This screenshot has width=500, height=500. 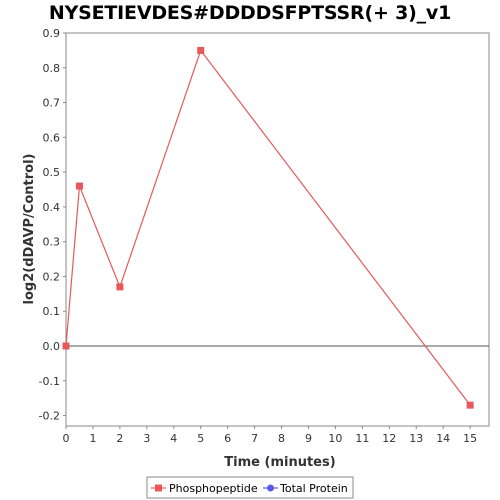 I want to click on x-tick-label: 6, so click(x=227, y=438).